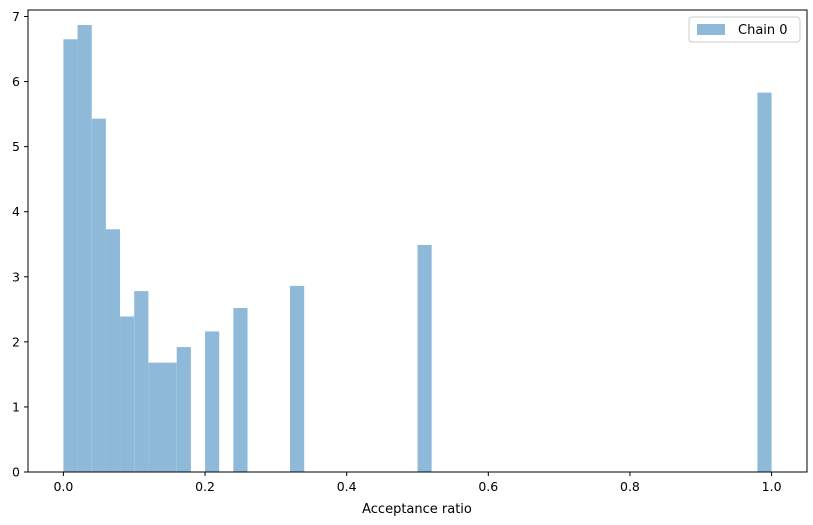 This screenshot has width=813, height=525. Describe the element at coordinates (16, 276) in the screenshot. I see `y-tick-label: 3` at that location.